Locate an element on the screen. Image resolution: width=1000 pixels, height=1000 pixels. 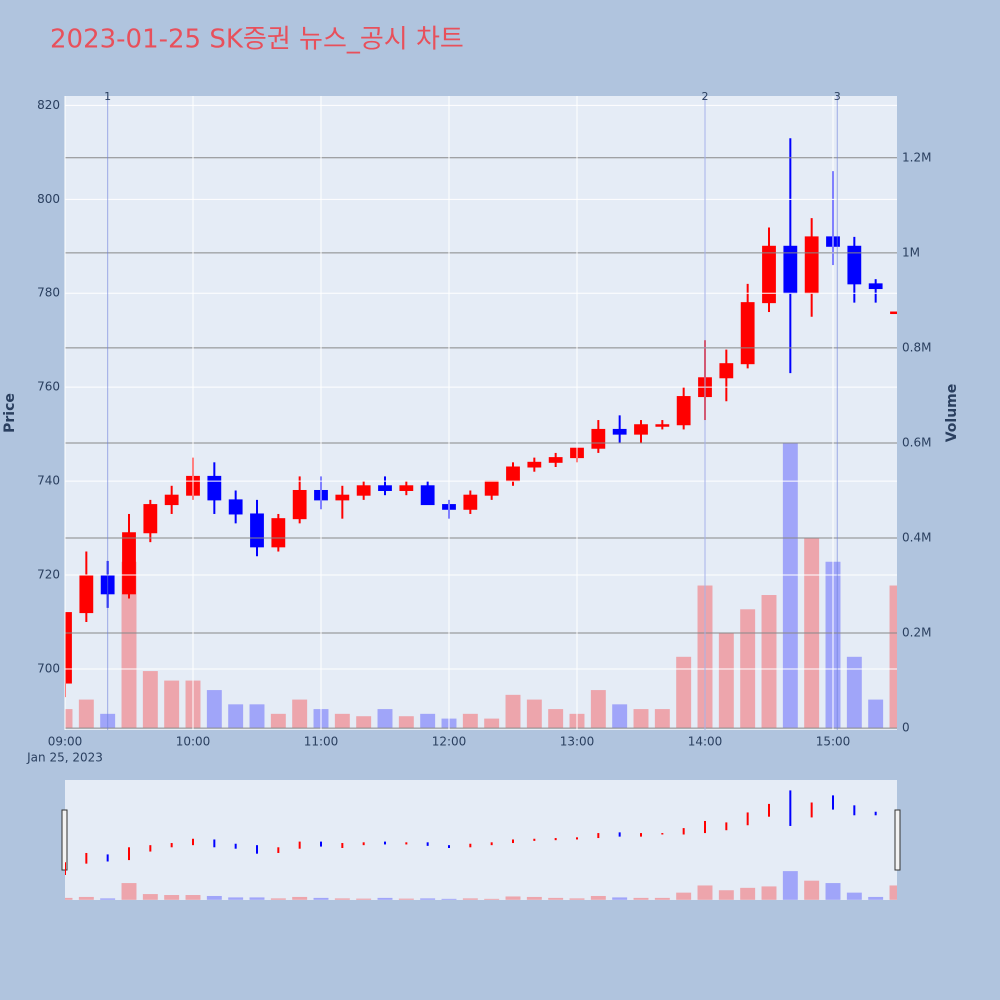
y2-tick-label: 1.2M is located at coordinates (916, 157).